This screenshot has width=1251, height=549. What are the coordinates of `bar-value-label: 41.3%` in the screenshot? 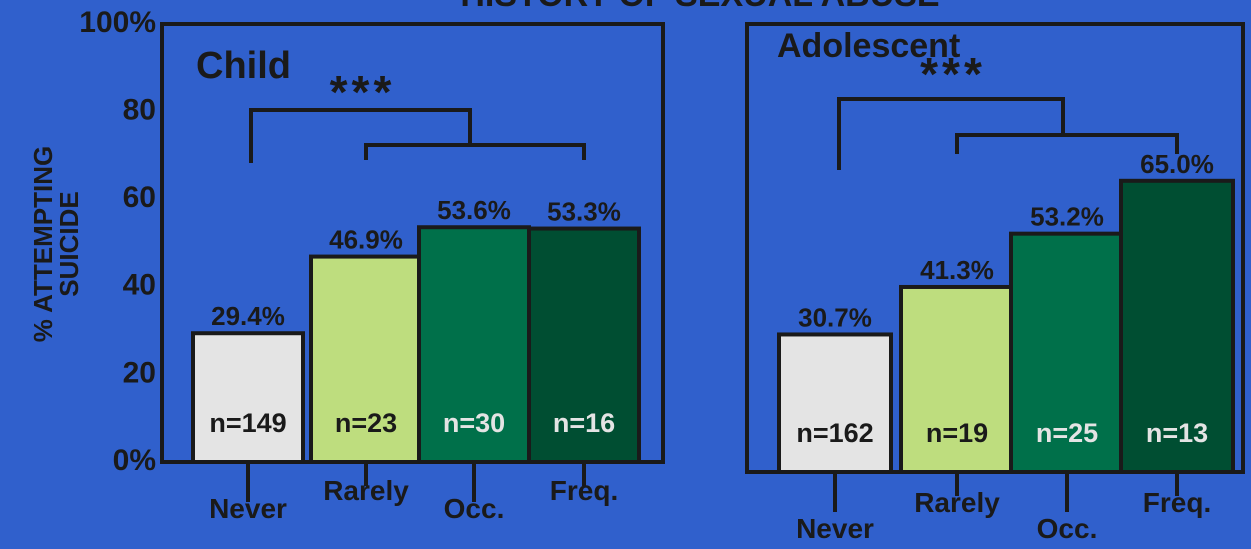 It's located at (957, 270).